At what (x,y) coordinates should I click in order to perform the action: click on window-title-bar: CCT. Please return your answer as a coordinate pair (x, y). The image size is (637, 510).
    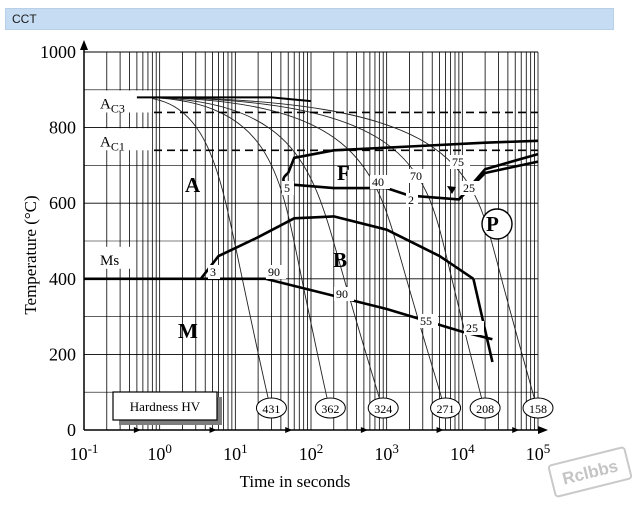
    Looking at the image, I should click on (309, 19).